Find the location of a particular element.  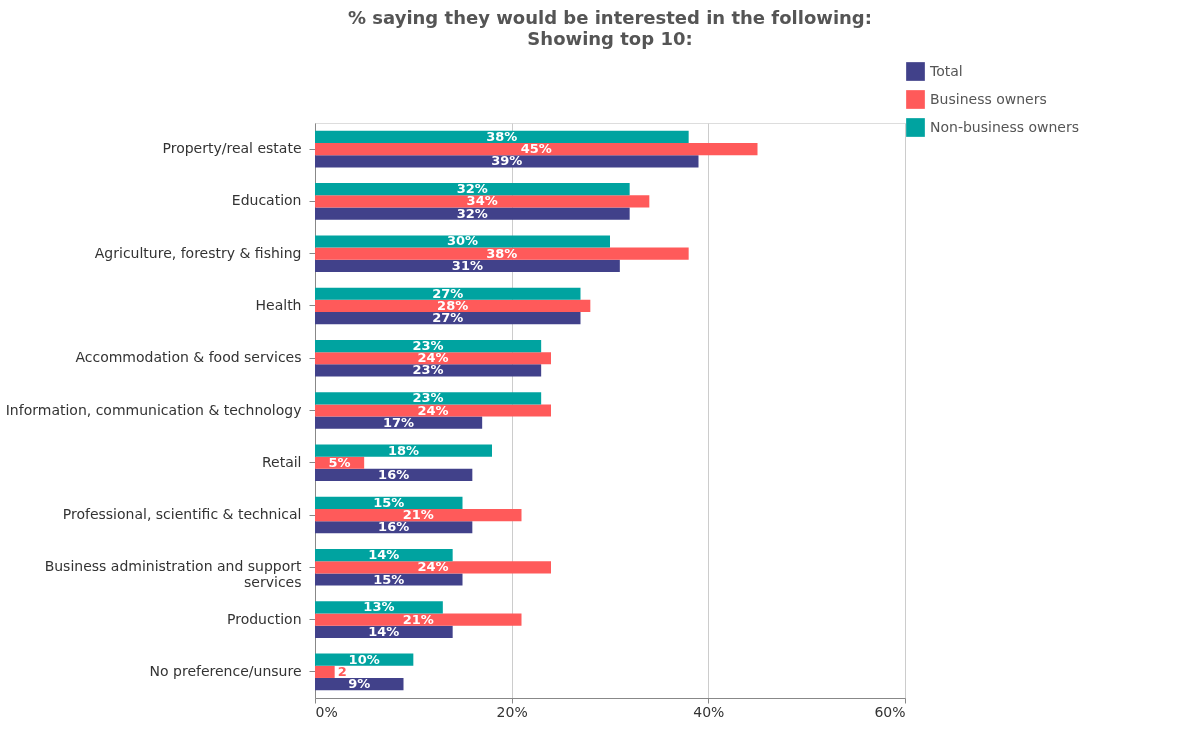

chart-title: % saying they would be interested in the following: is located at coordinates (610, 17).